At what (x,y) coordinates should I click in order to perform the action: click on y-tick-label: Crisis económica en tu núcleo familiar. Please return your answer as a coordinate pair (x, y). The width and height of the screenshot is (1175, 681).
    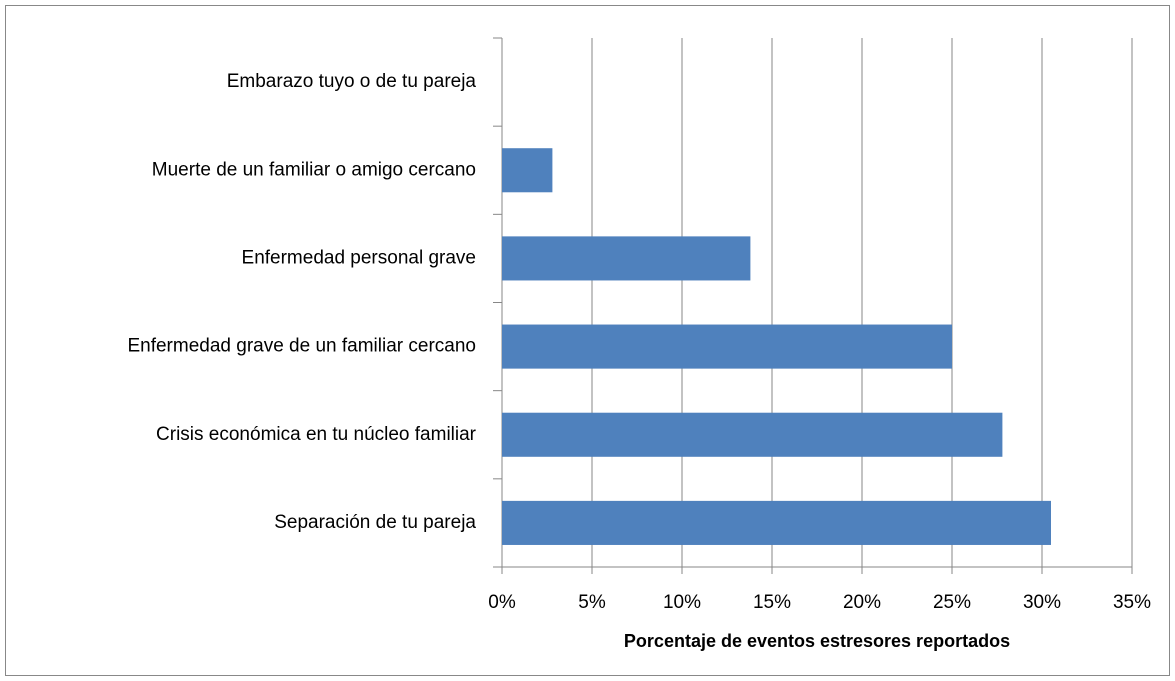
    Looking at the image, I should click on (316, 434).